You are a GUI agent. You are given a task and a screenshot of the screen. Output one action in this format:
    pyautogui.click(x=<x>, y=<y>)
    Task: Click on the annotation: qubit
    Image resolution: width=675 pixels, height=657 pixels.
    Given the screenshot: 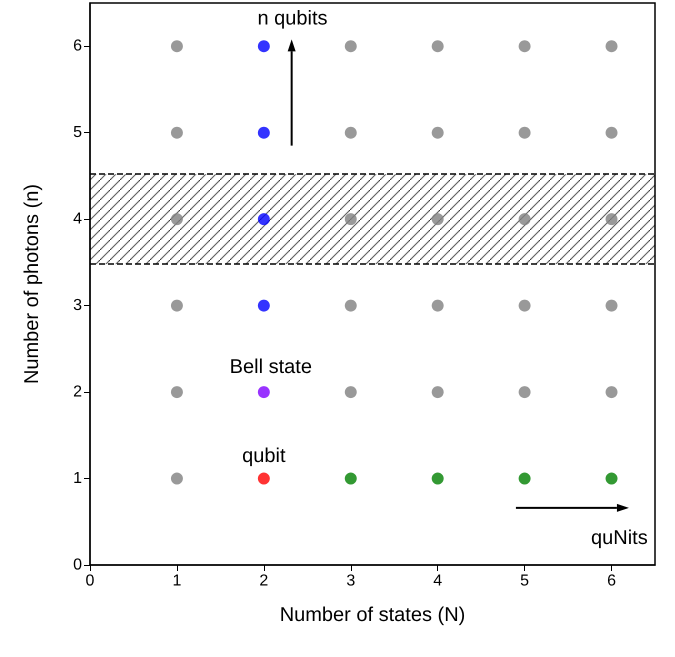 What is the action you would take?
    pyautogui.click(x=264, y=456)
    